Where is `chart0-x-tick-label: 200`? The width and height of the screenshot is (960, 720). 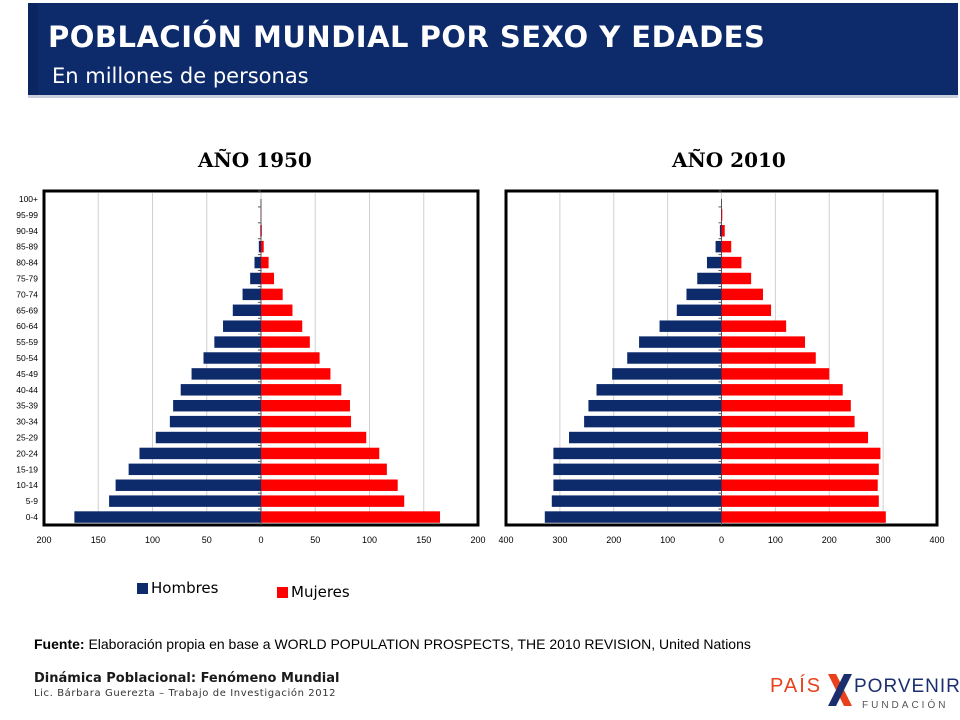
chart0-x-tick-label: 200 is located at coordinates (43, 540).